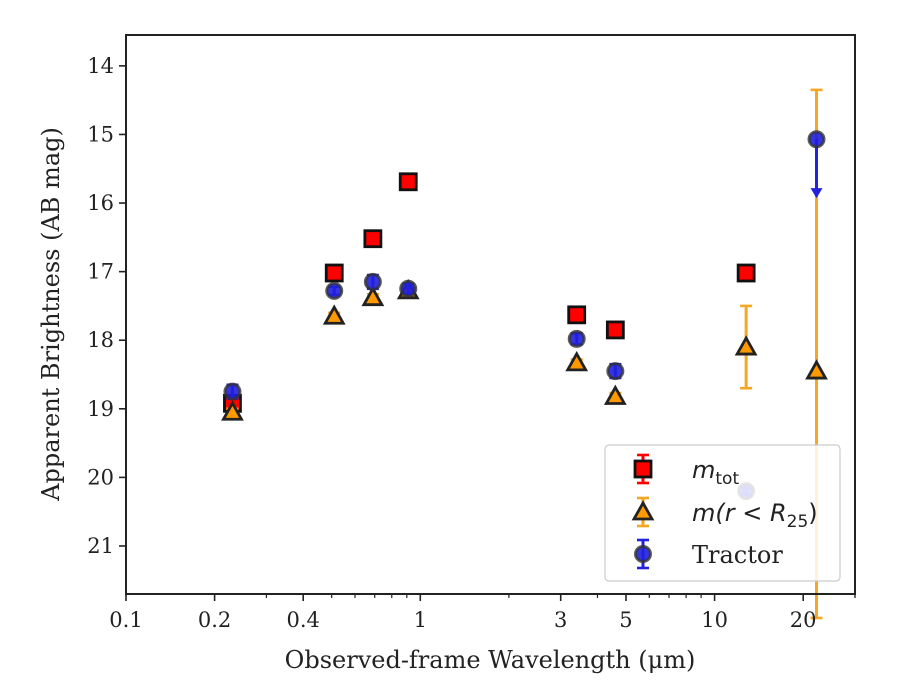  What do you see at coordinates (560, 620) in the screenshot?
I see `x-tick-label: 3` at bounding box center [560, 620].